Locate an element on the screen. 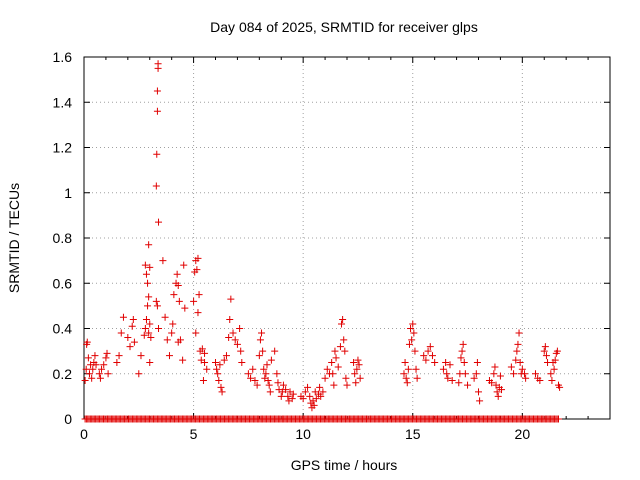  zero-baseline-marks is located at coordinates (321, 419).